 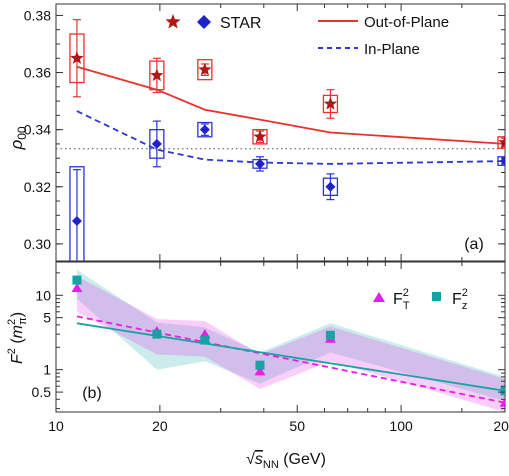 I want to click on y-tick-label-a: 0.34, so click(x=37, y=130).